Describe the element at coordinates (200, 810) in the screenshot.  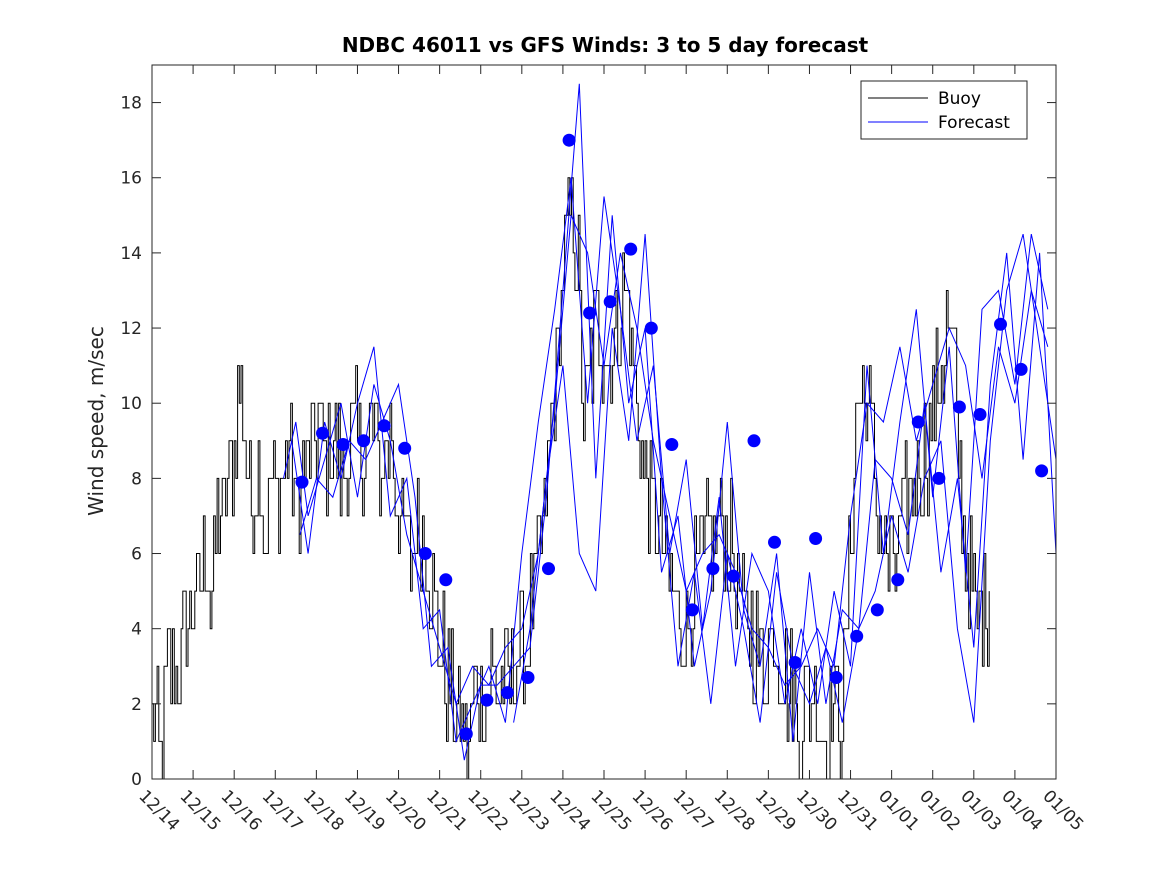
I see `x-tick-label: 12/15` at that location.